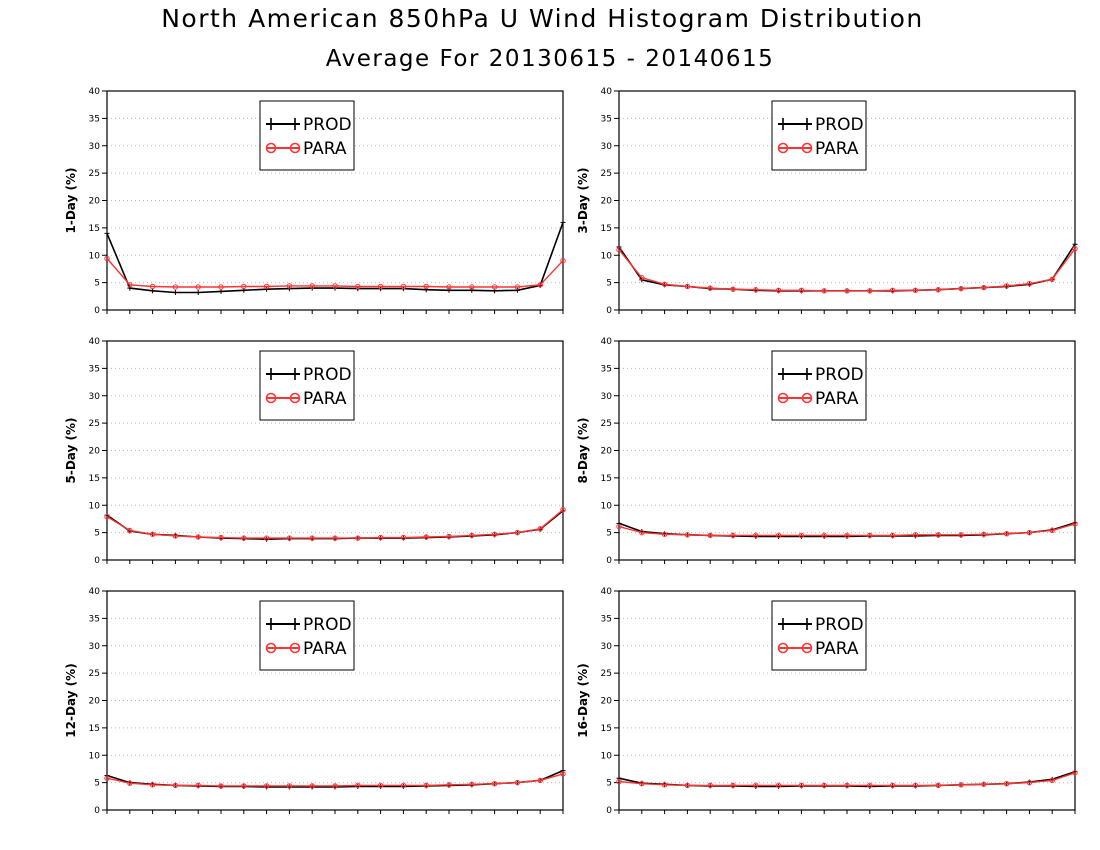  I want to click on y-tick-label: 35, so click(606, 369).